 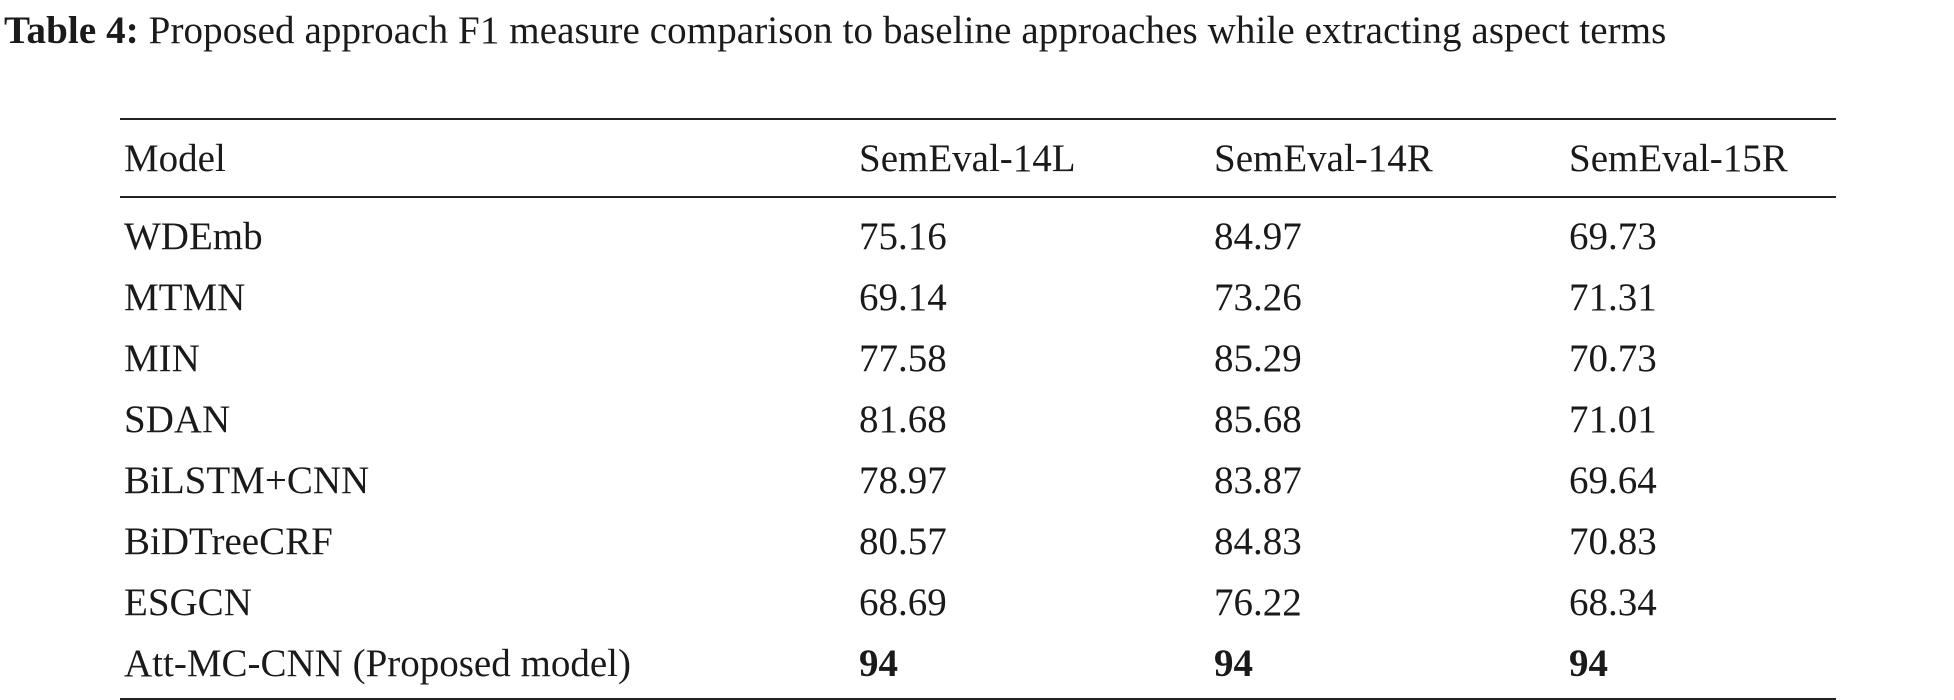 I want to click on semeval-14l-cell: 68.69, so click(x=903, y=602).